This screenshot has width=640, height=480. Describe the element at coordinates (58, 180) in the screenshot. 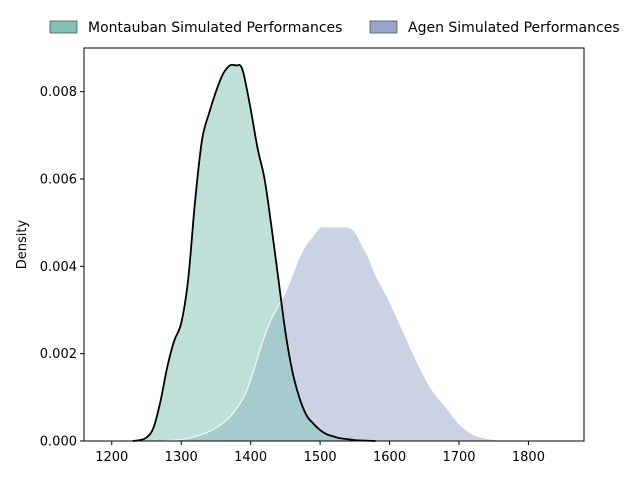

I see `y-tick-label: 0.006` at that location.